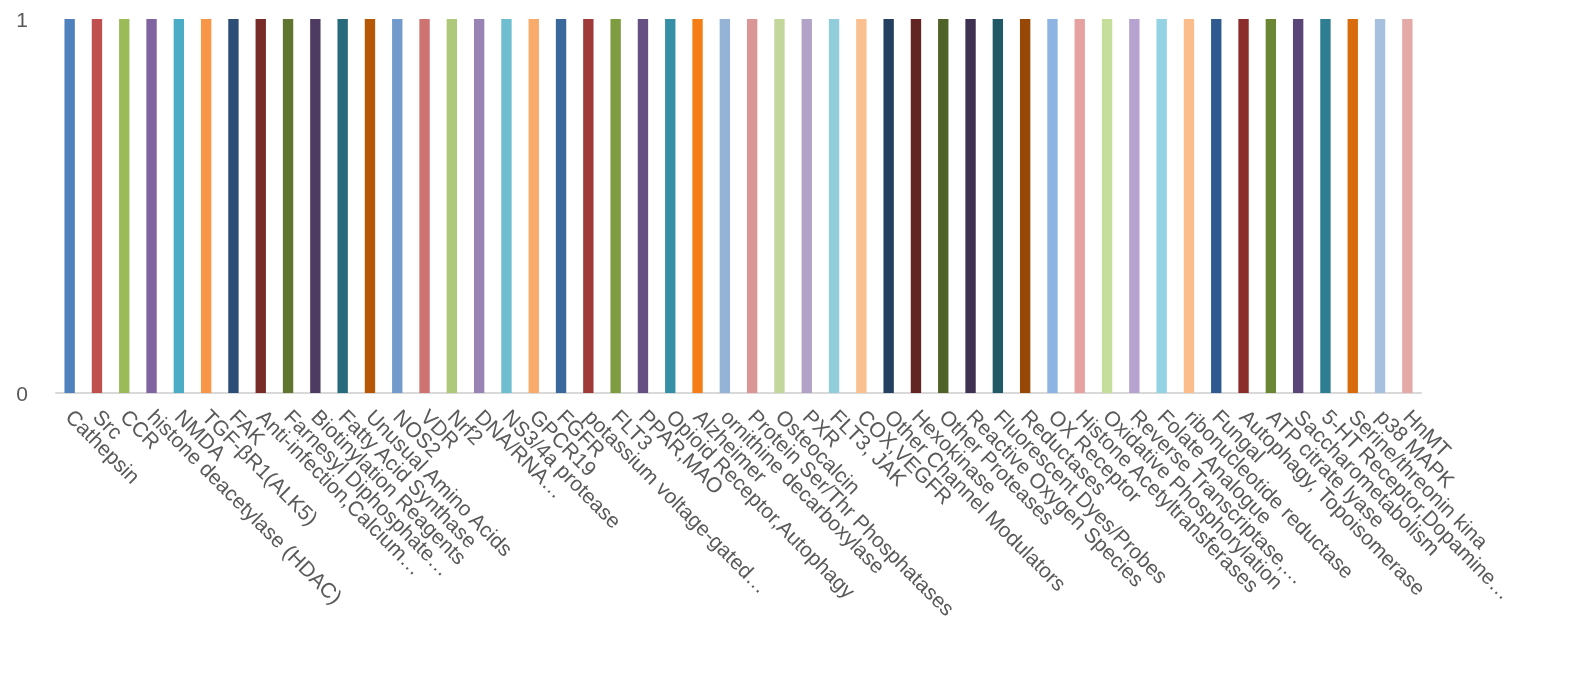  Describe the element at coordinates (22, 19) in the screenshot. I see `y-tick-label: 1` at that location.